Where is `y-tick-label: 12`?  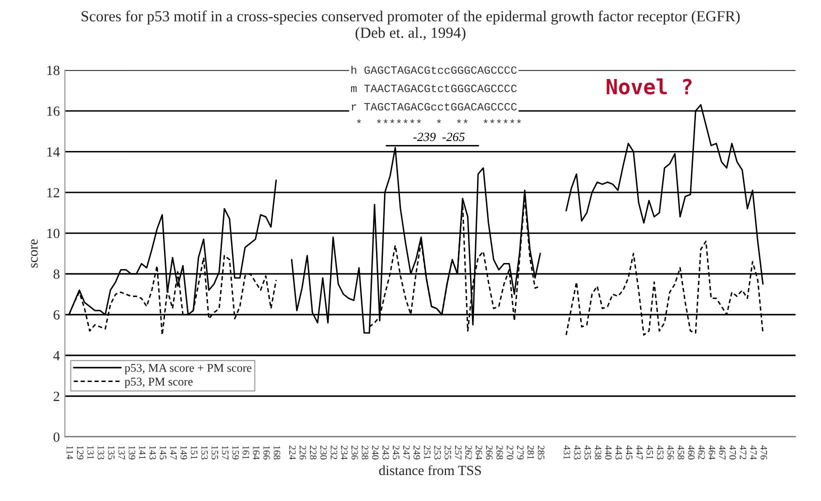
y-tick-label: 12 is located at coordinates (53, 193).